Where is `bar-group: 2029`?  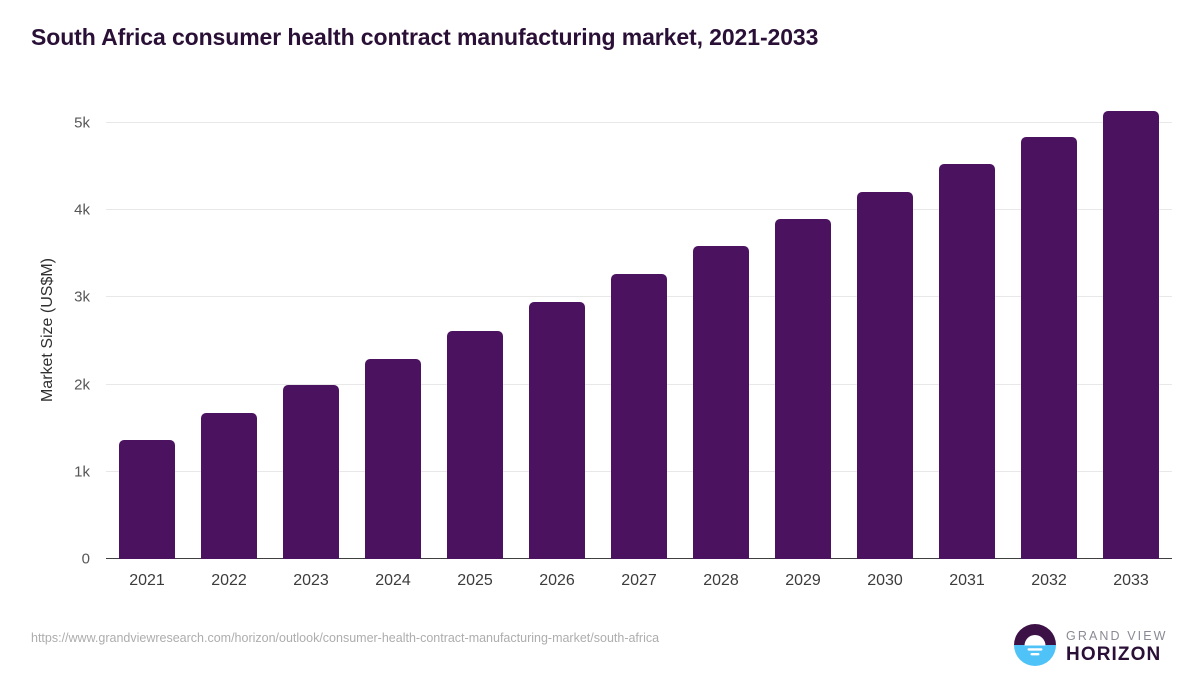 bar-group: 2029 is located at coordinates (803, 344).